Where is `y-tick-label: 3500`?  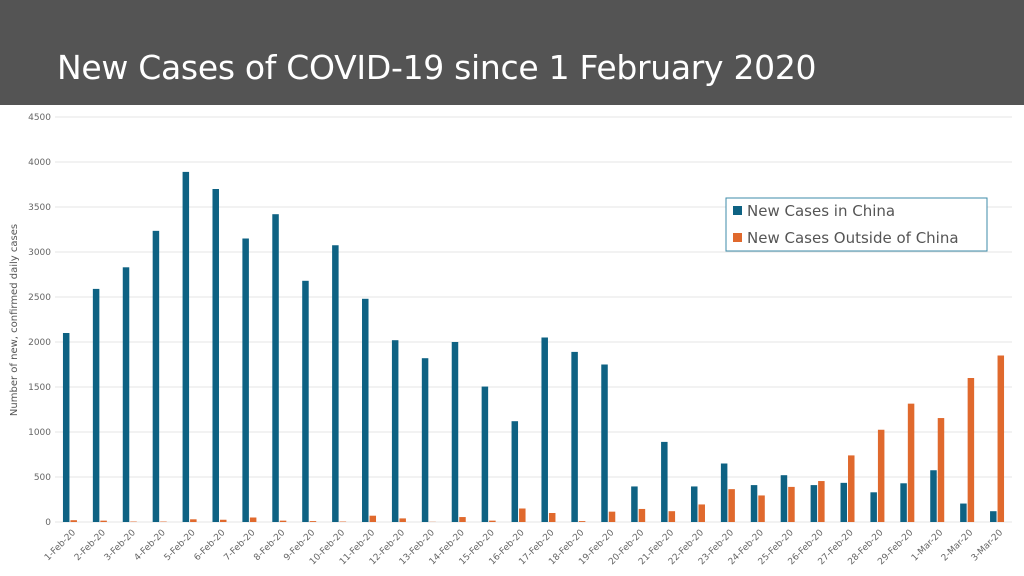 y-tick-label: 3500 is located at coordinates (39, 208).